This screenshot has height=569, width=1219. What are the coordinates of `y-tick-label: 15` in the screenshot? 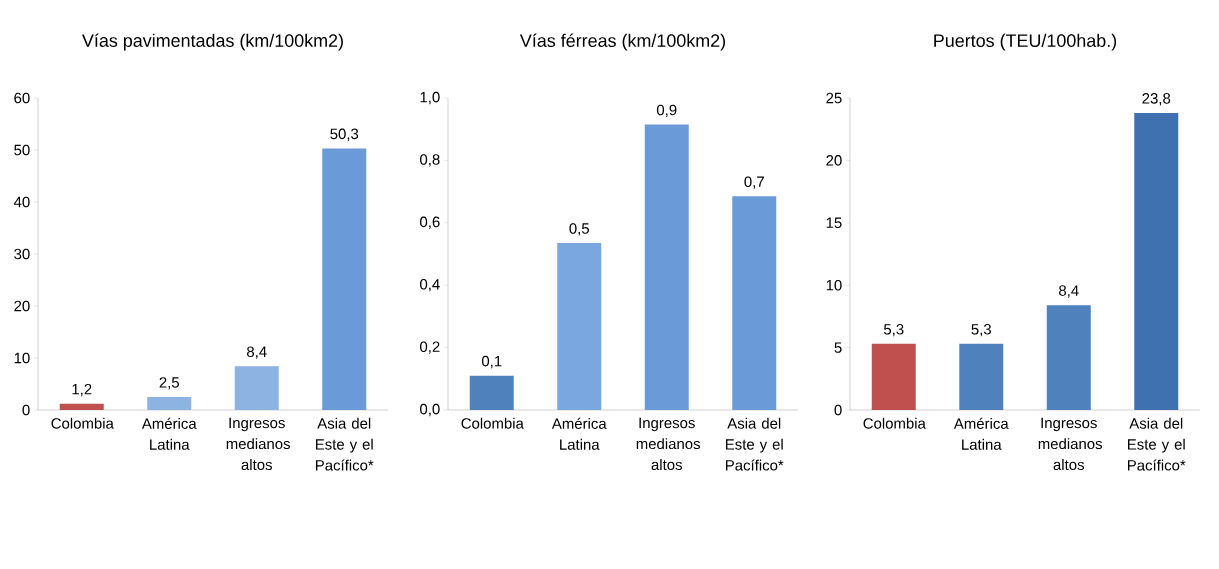 It's located at (834, 223).